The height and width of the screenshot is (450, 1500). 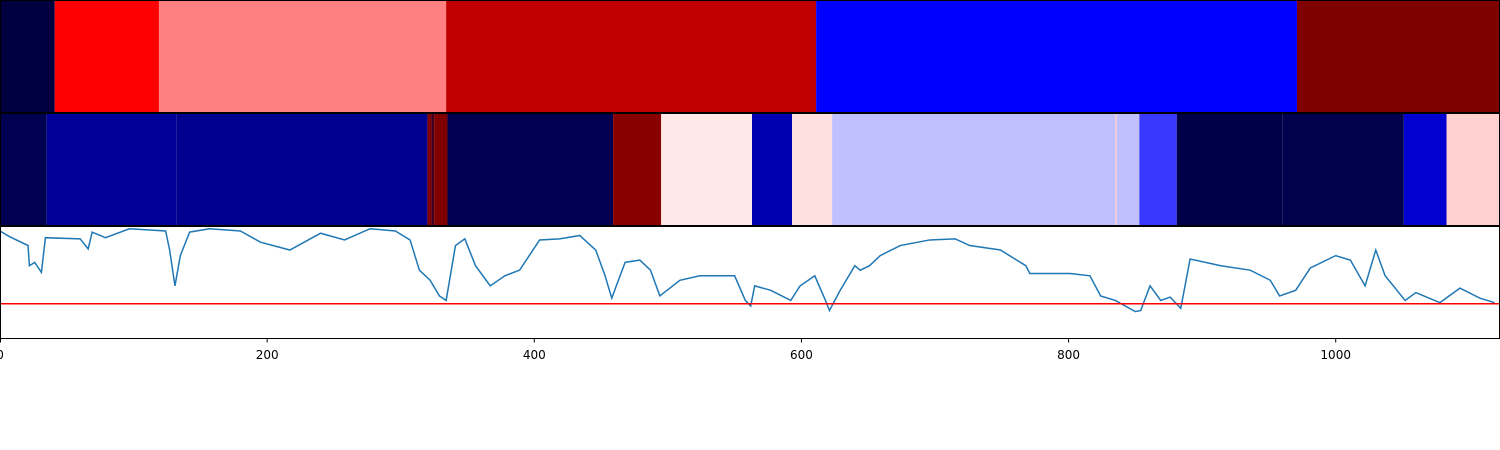 I want to click on x-tick-label: 800, so click(x=1068, y=355).